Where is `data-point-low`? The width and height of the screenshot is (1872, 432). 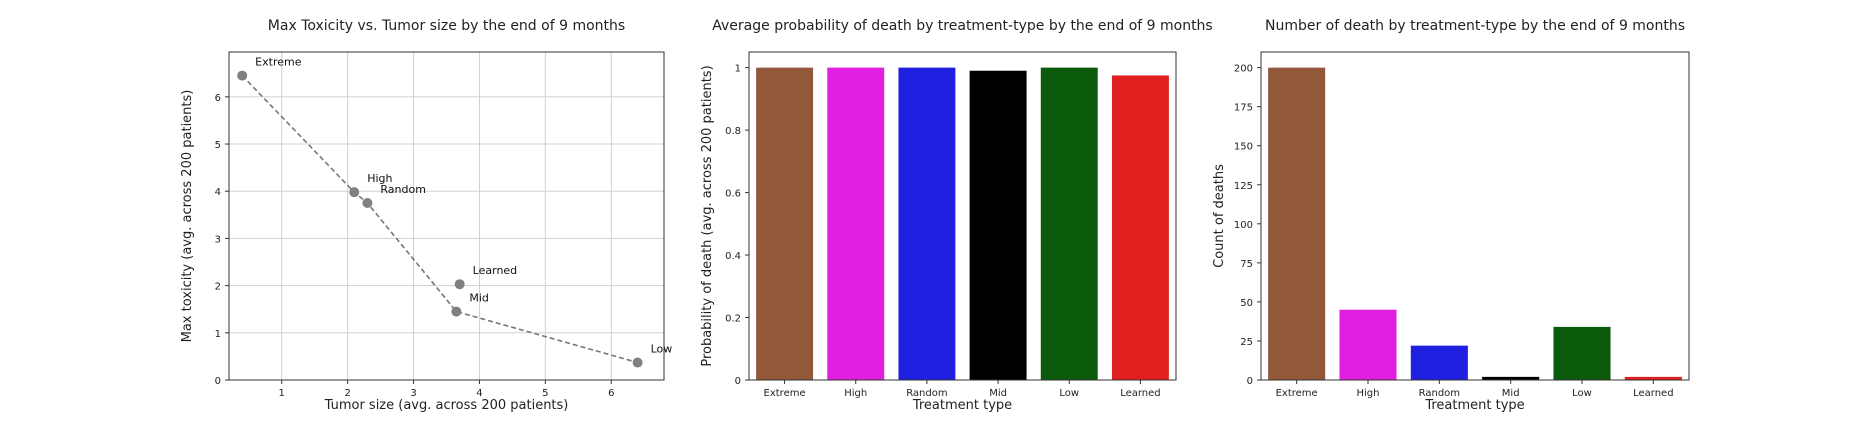 data-point-low is located at coordinates (637, 362).